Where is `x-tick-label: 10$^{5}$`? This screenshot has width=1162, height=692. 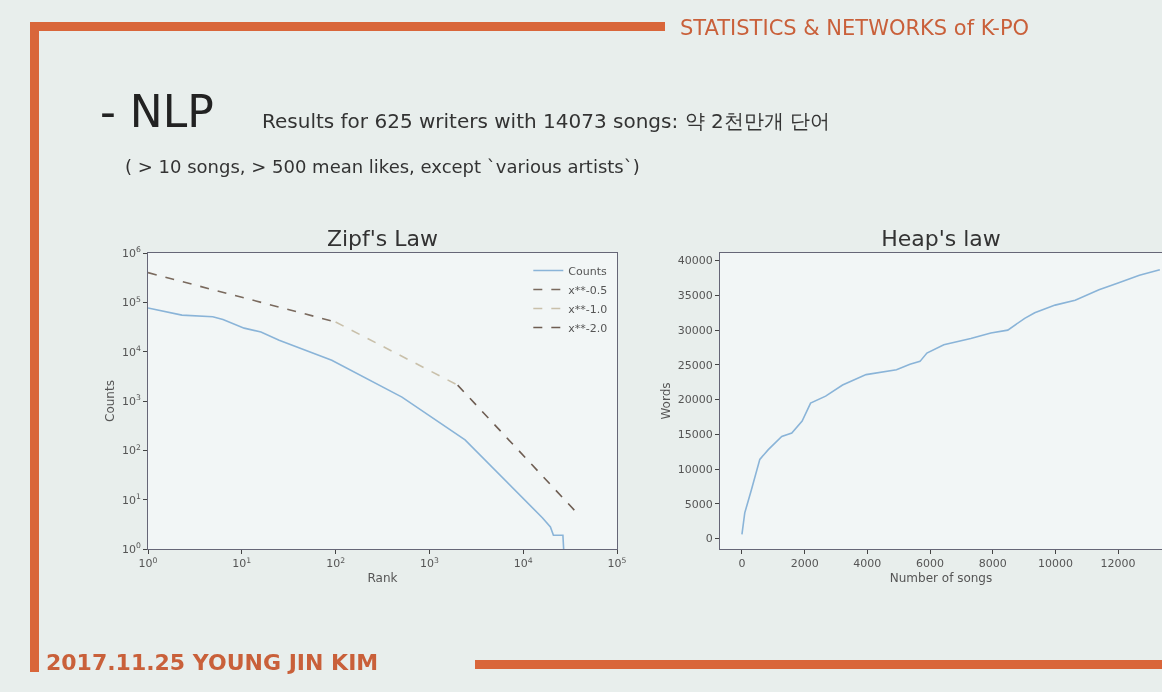 x-tick-label: 10$^{5}$ is located at coordinates (617, 563).